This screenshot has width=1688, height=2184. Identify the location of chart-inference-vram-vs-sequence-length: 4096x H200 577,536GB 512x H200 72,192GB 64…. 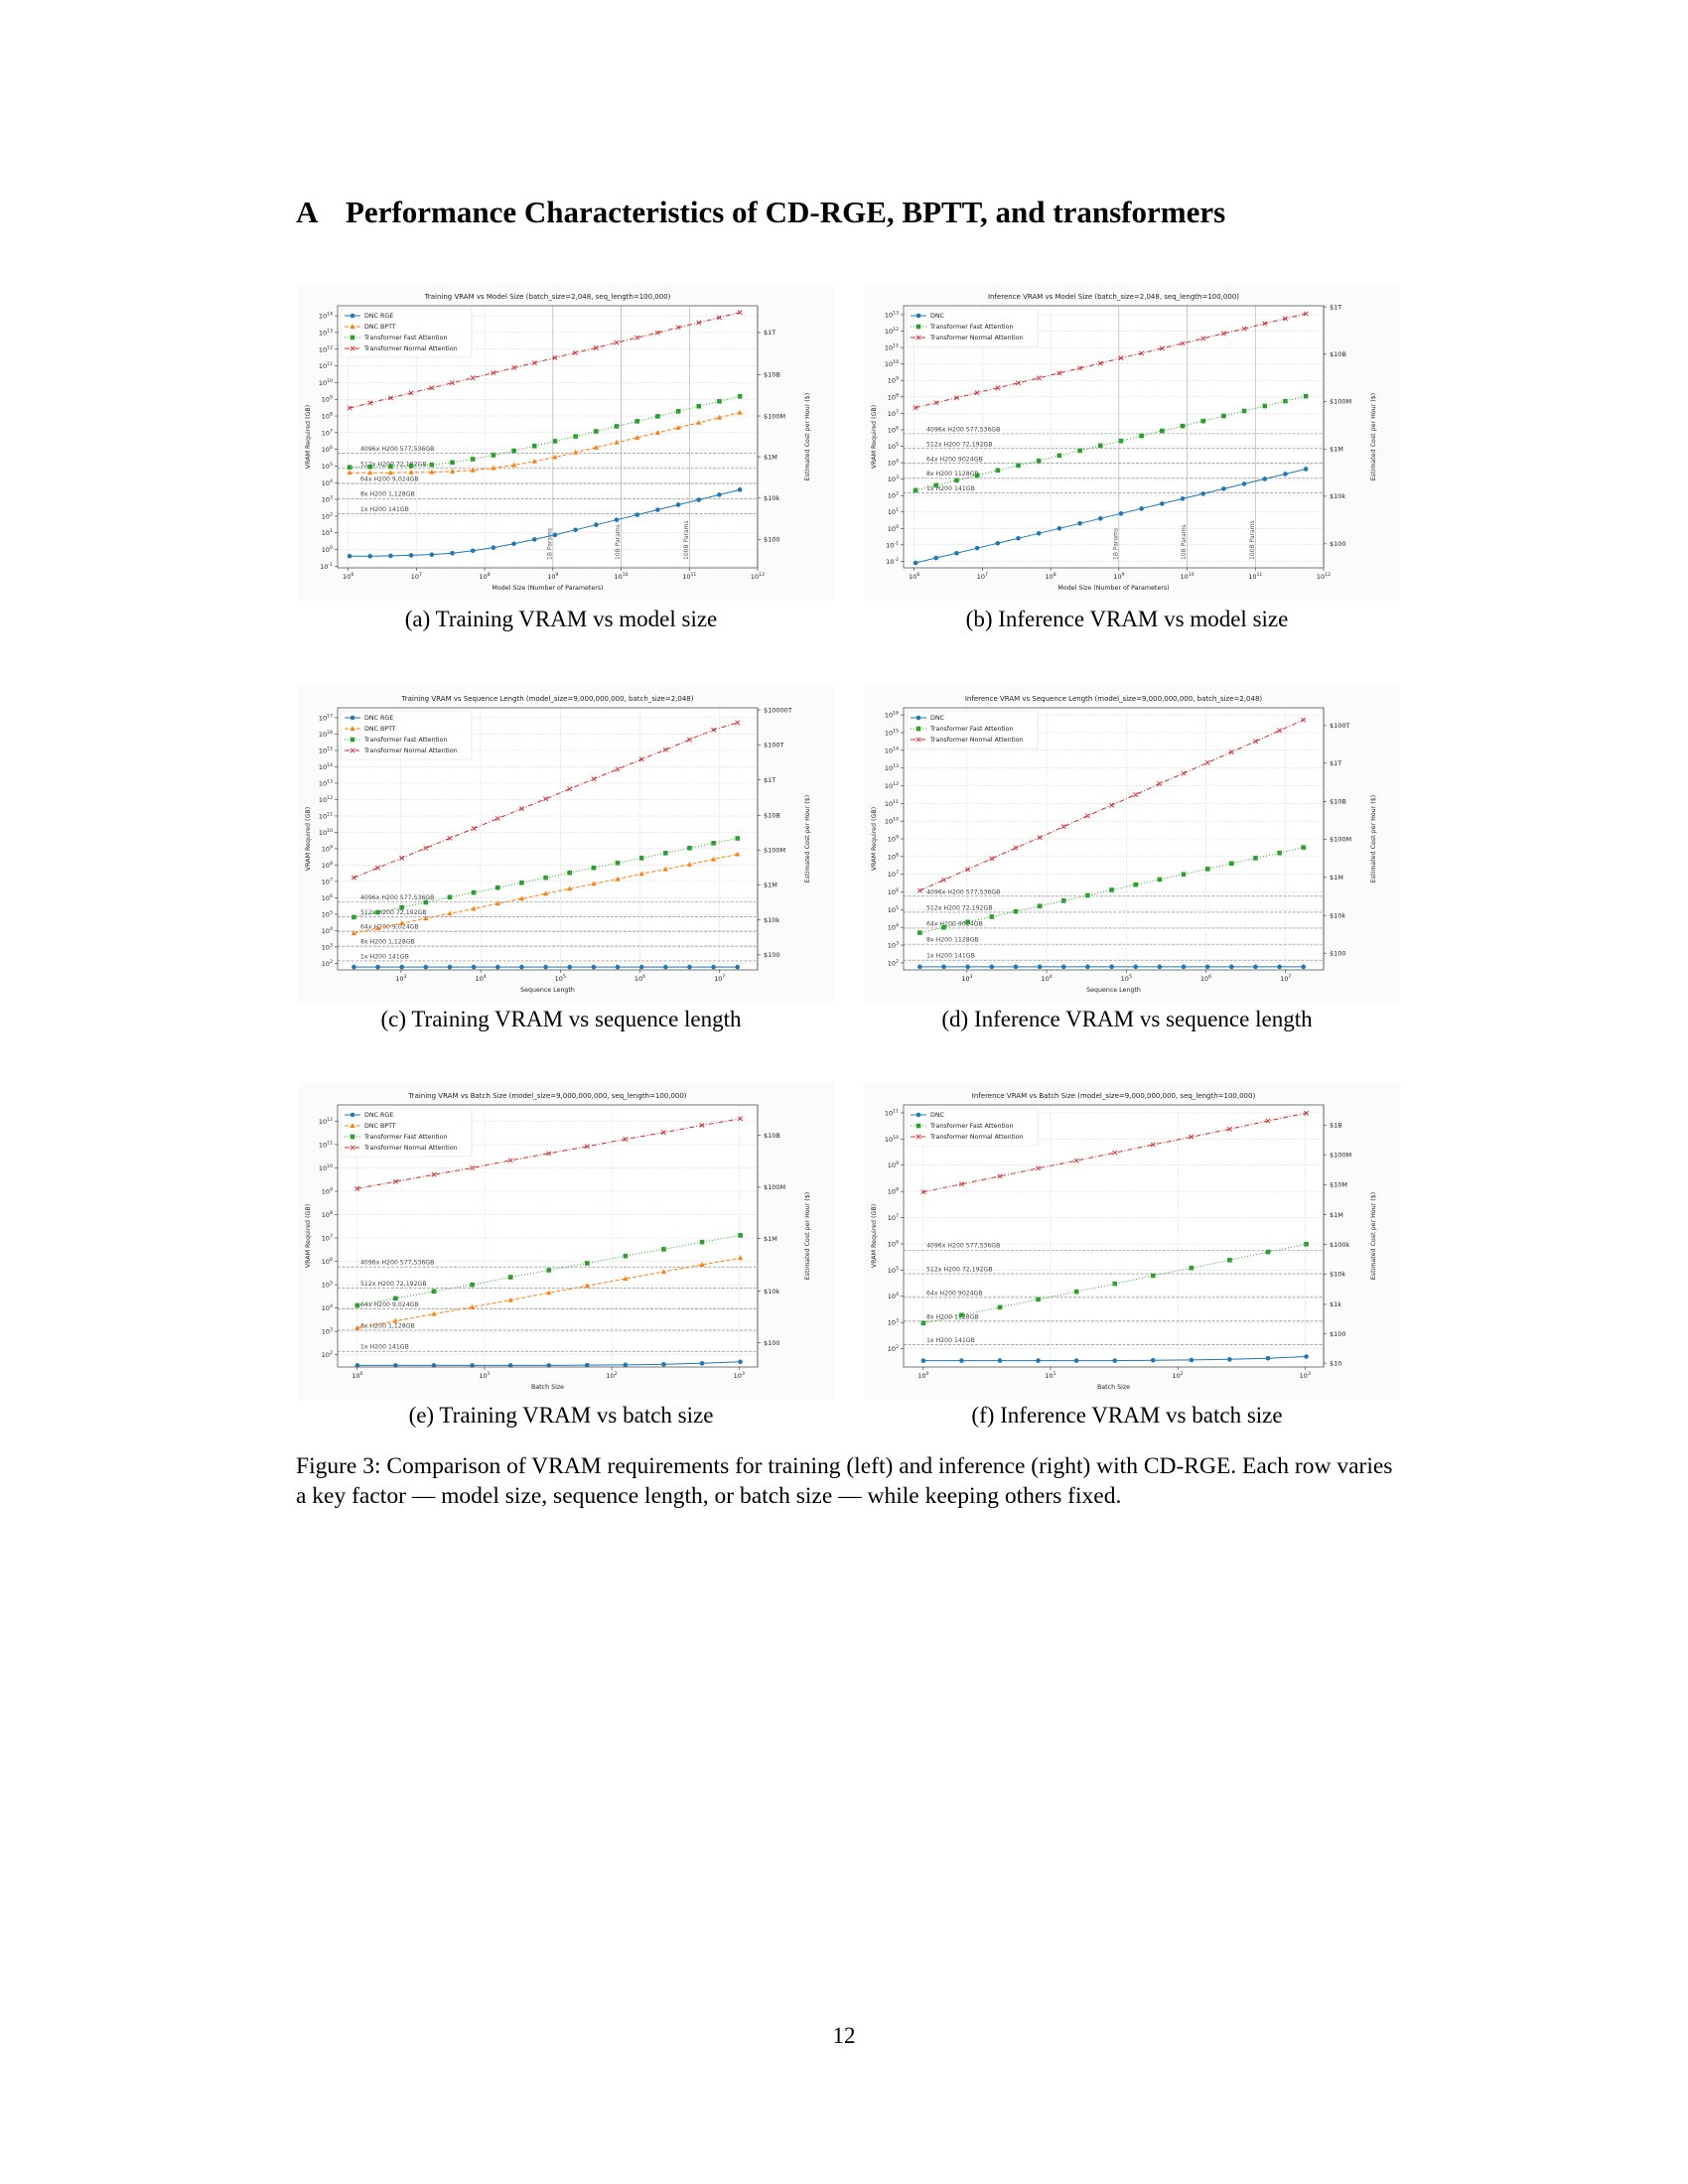
(1132, 844).